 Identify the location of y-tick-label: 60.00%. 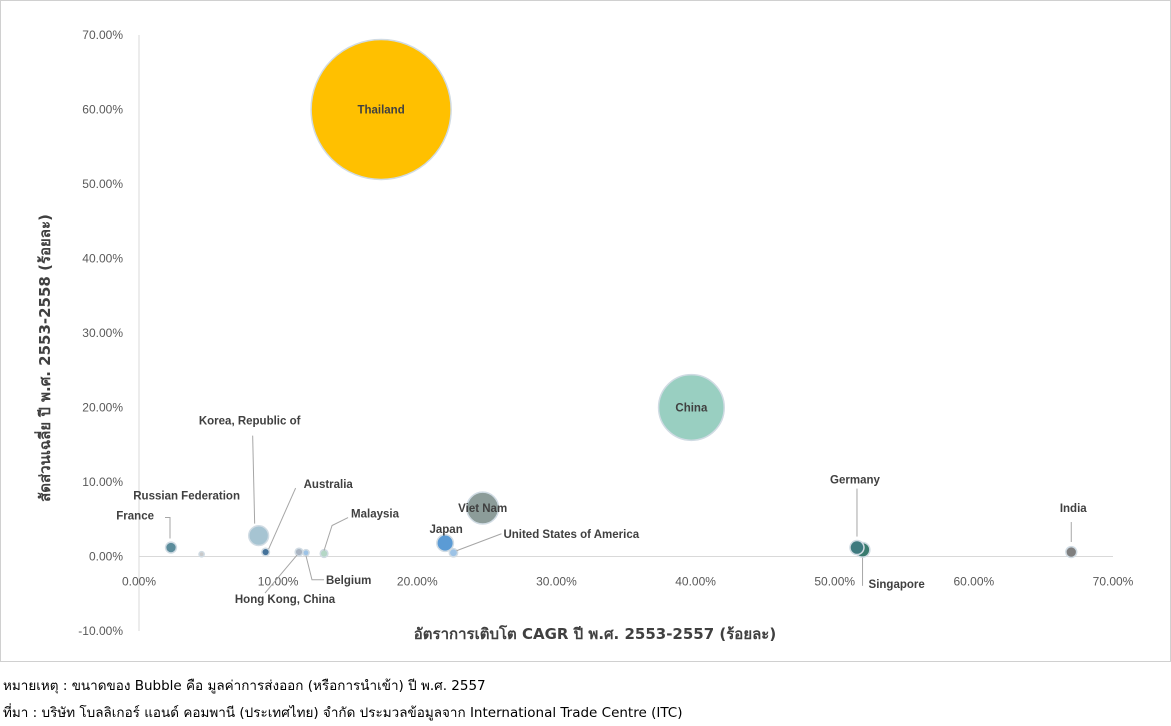
(102, 110).